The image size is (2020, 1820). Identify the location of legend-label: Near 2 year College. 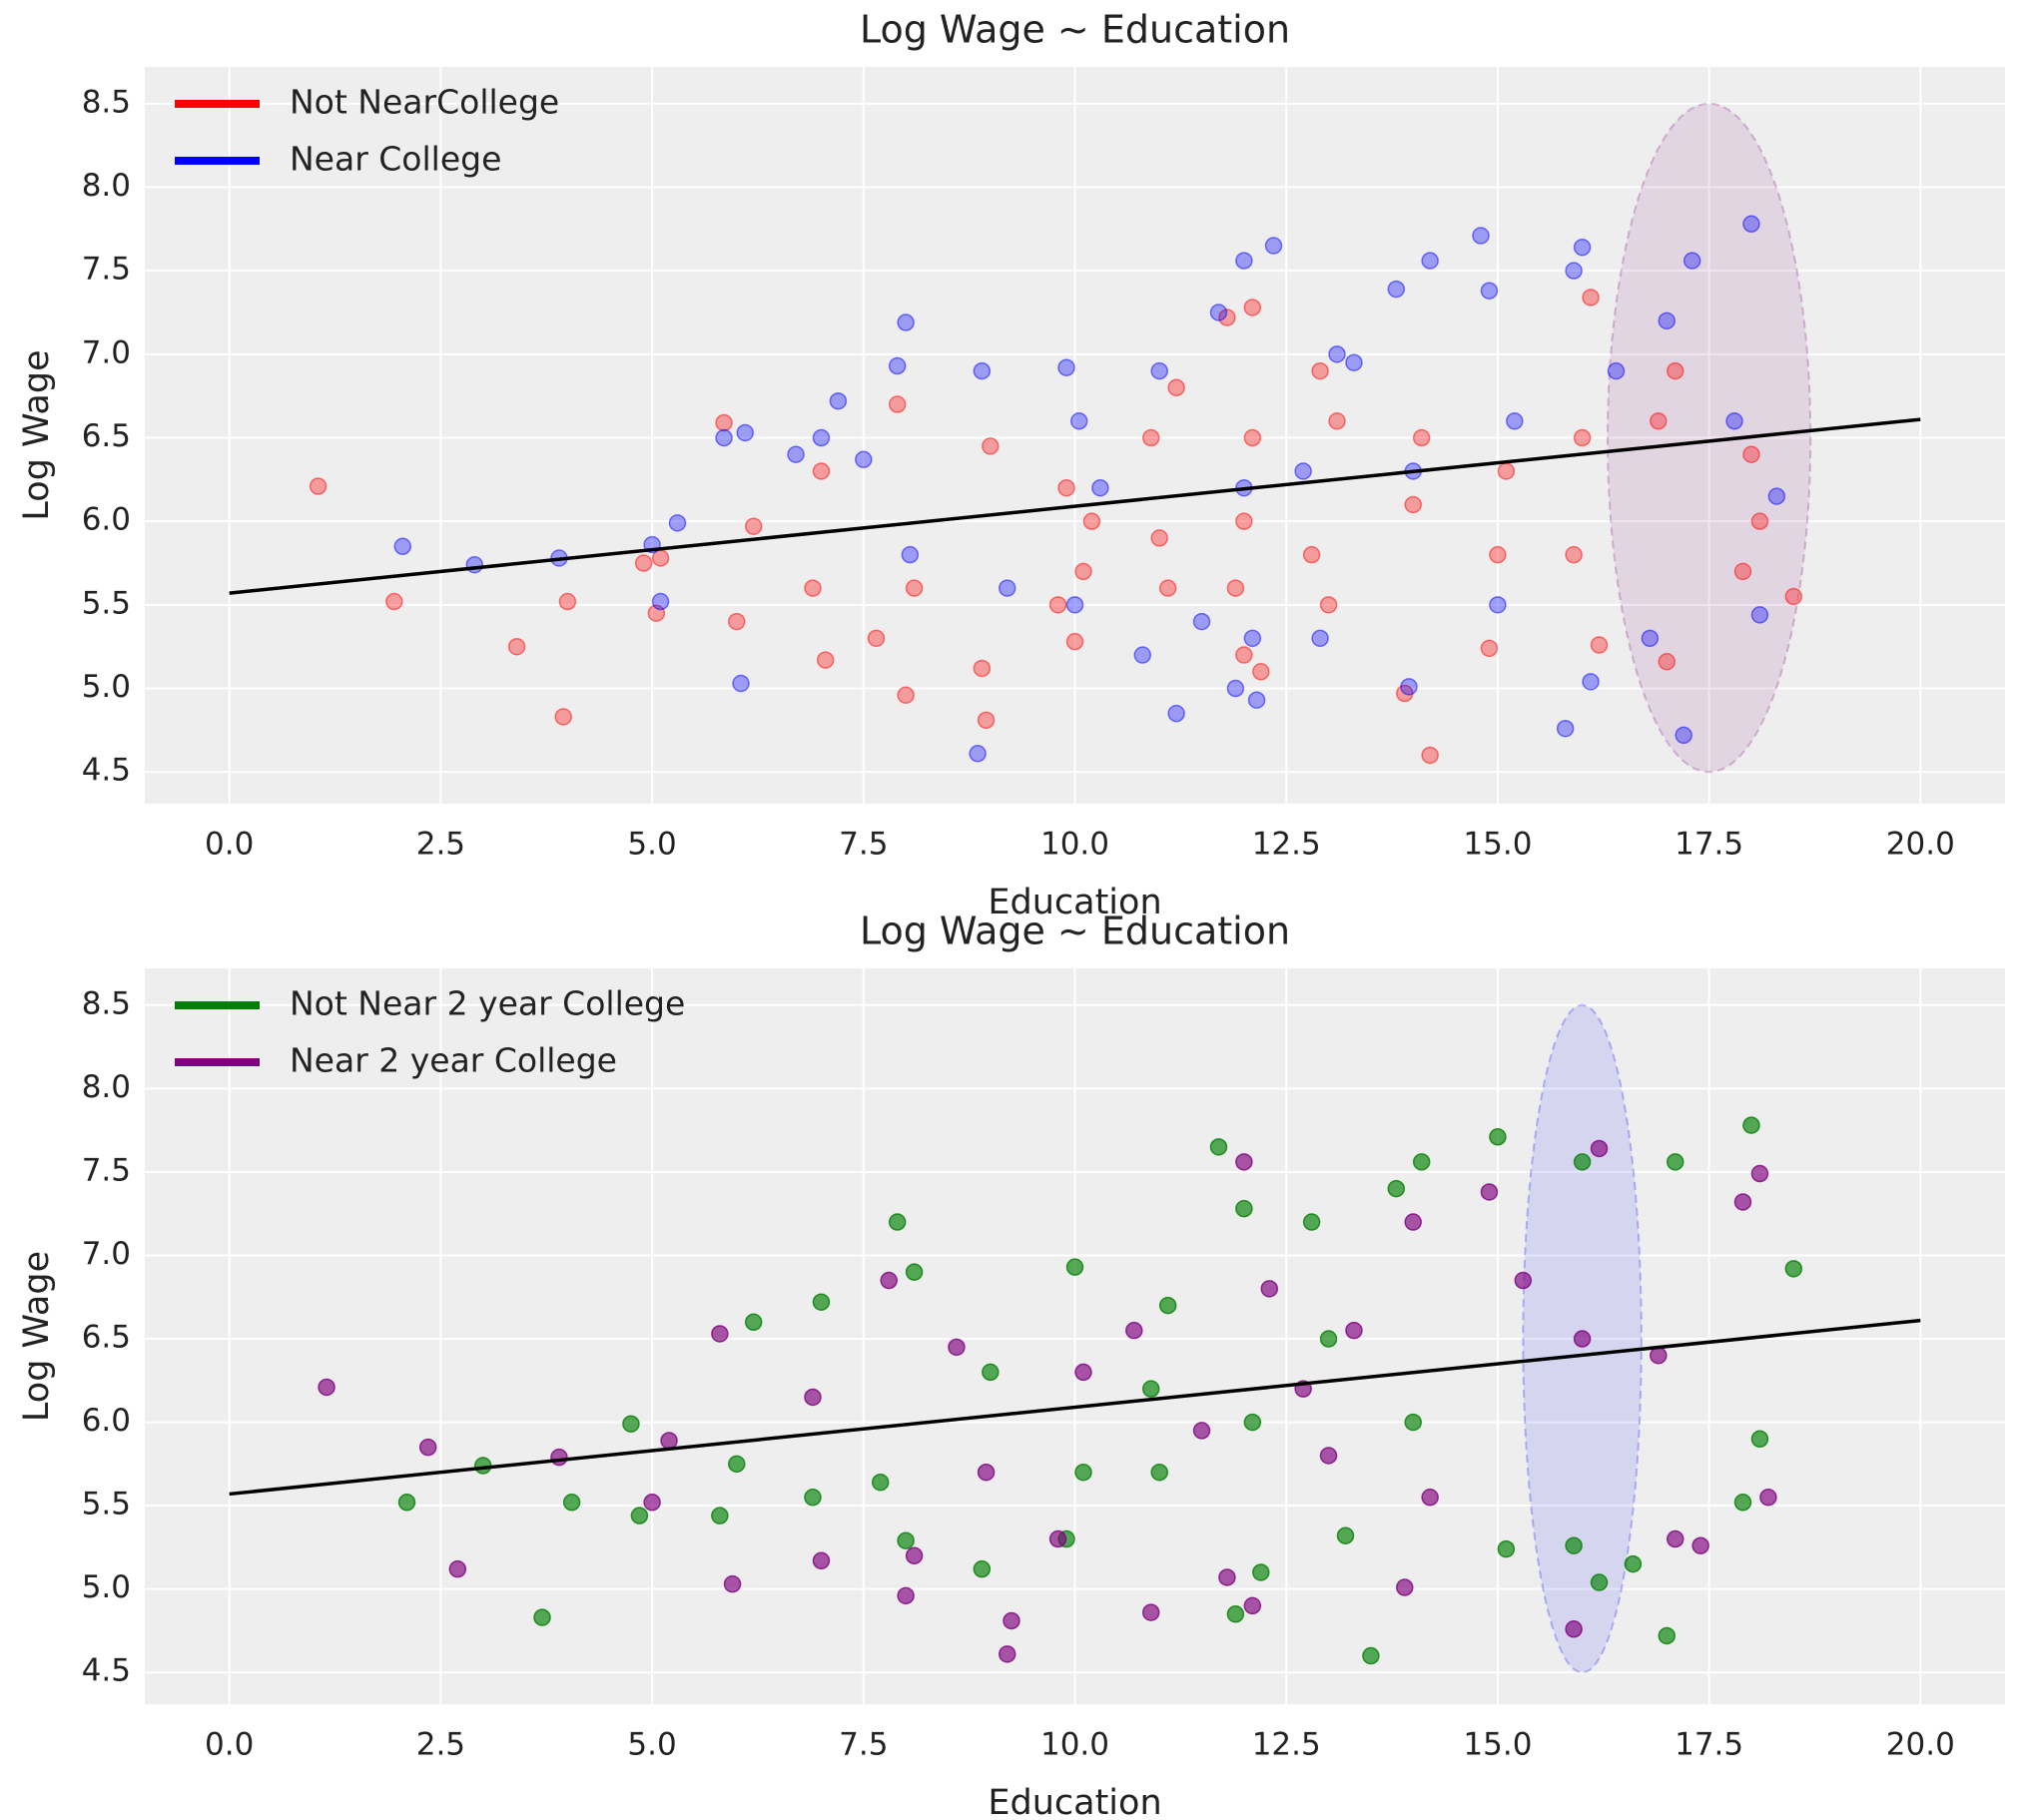
(453, 1060).